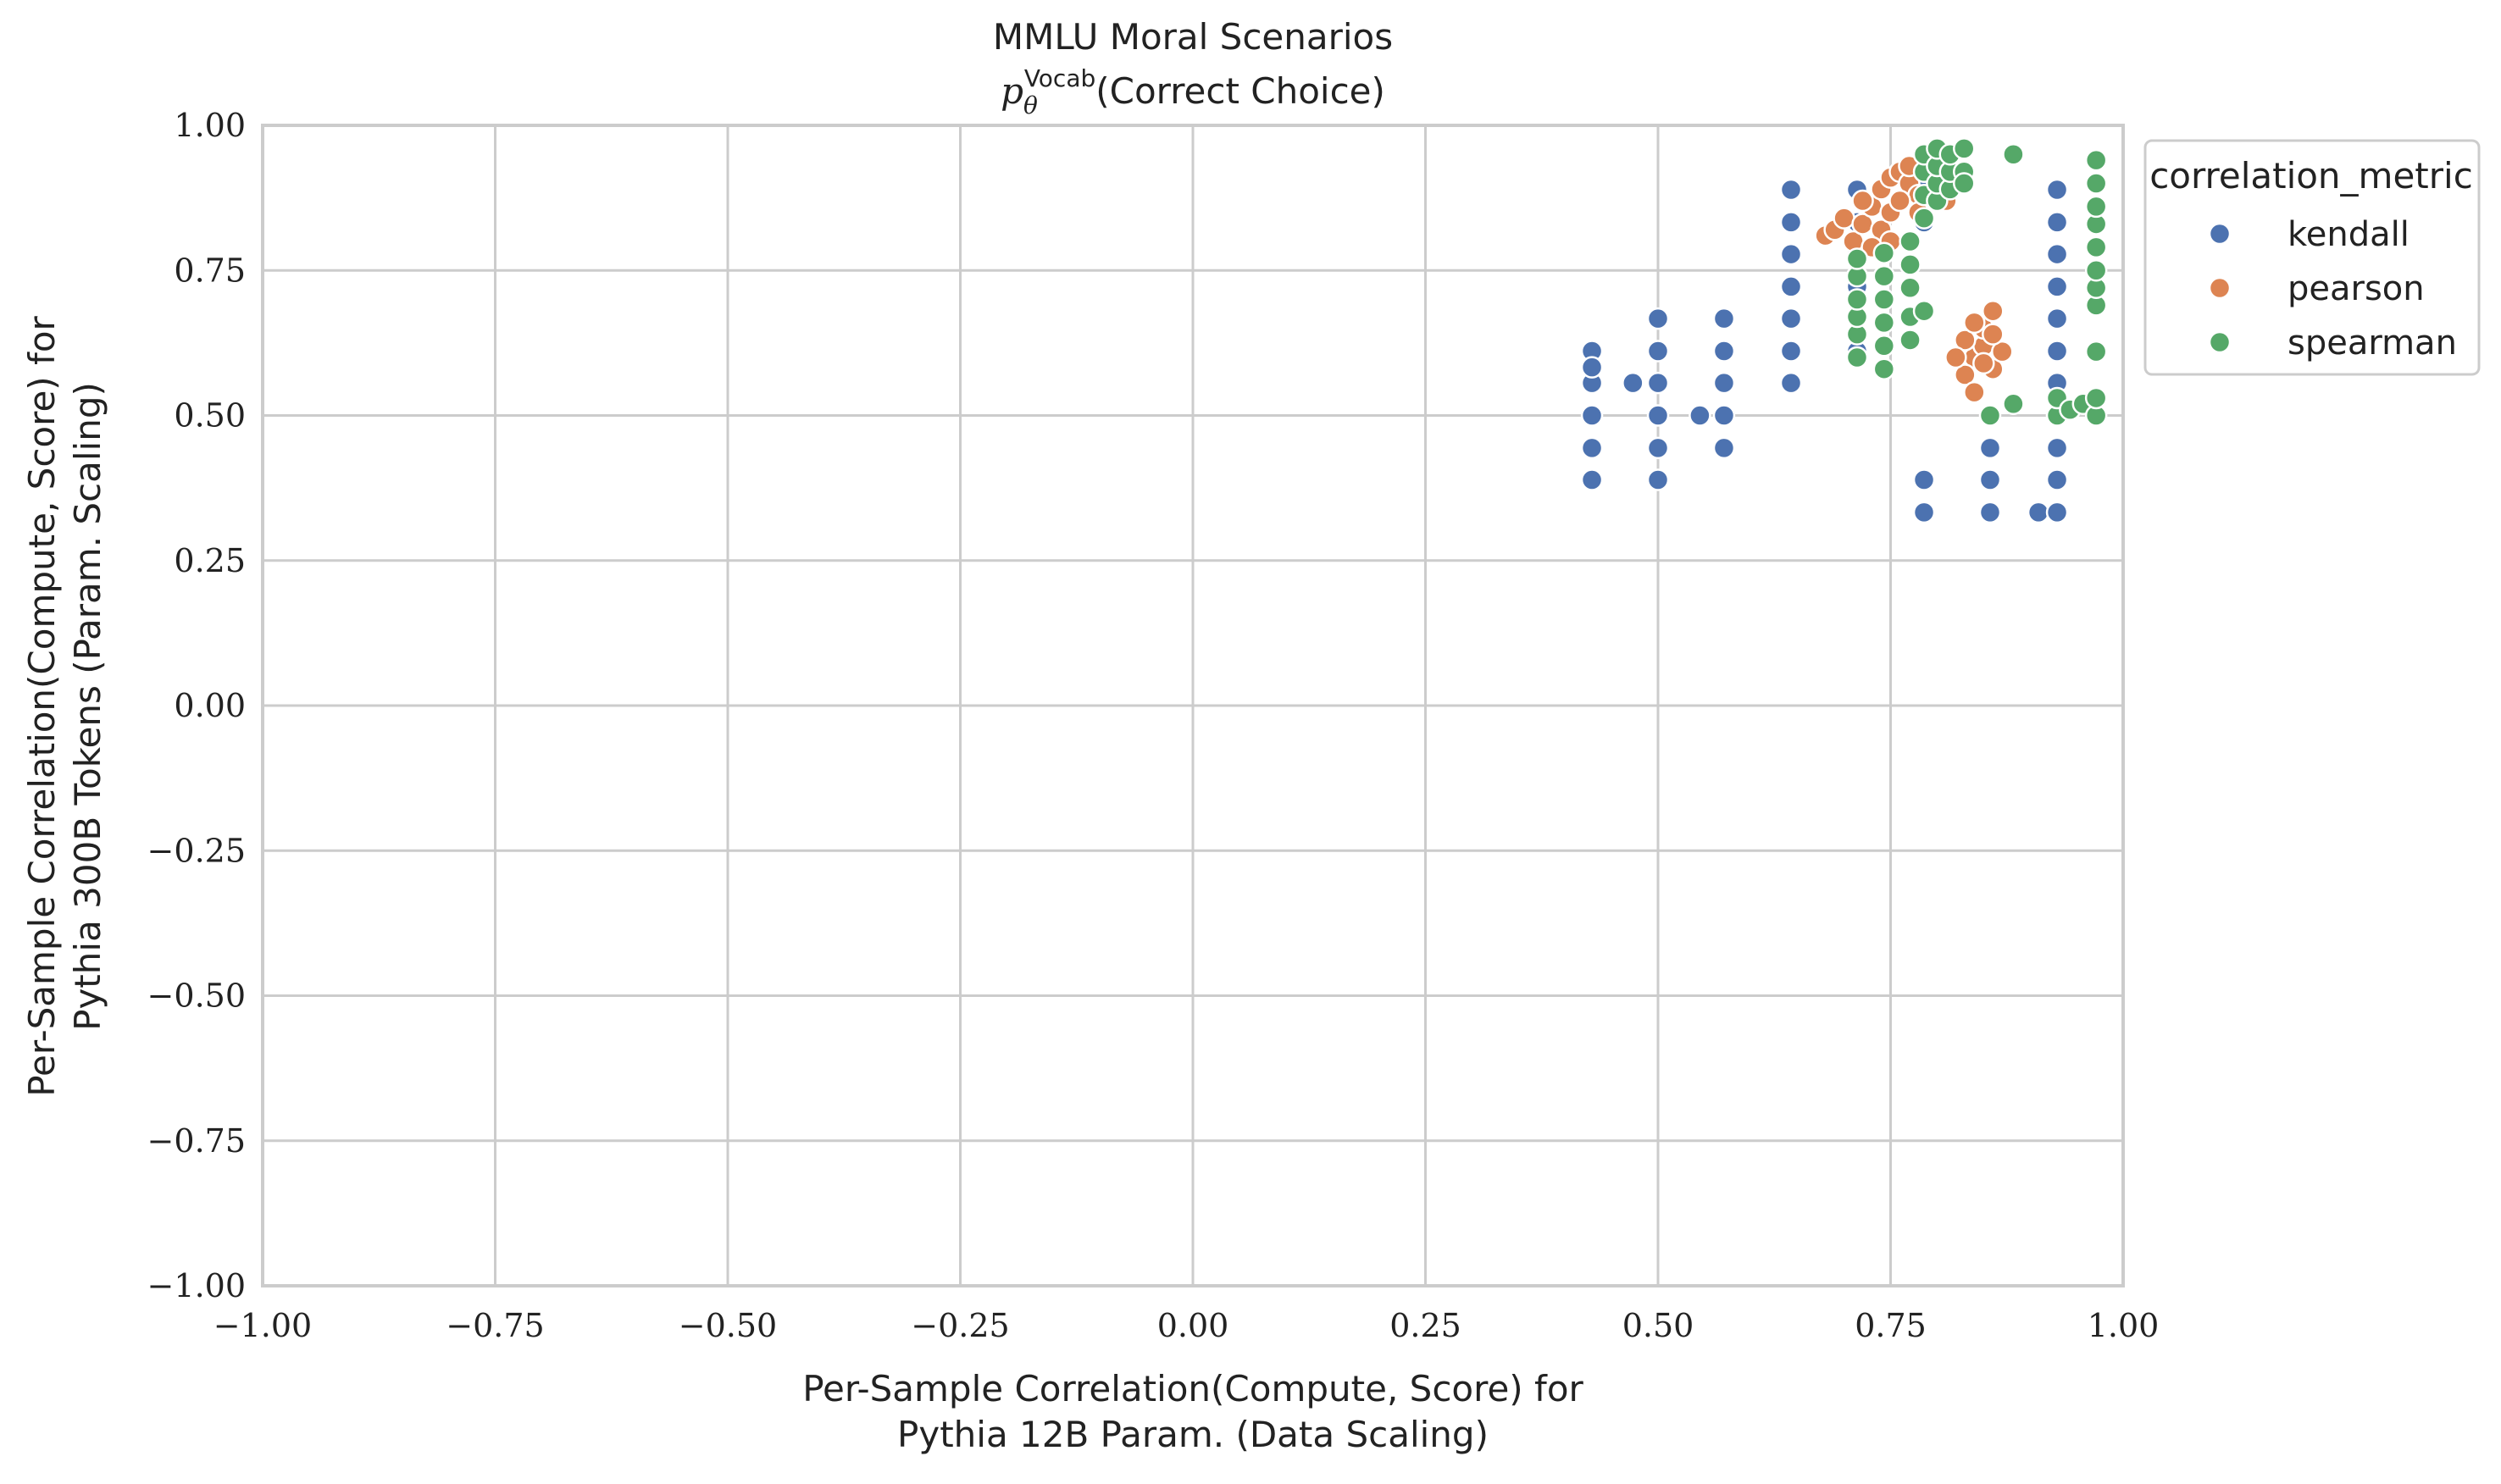  I want to click on legend-label: pearson, so click(2356, 288).